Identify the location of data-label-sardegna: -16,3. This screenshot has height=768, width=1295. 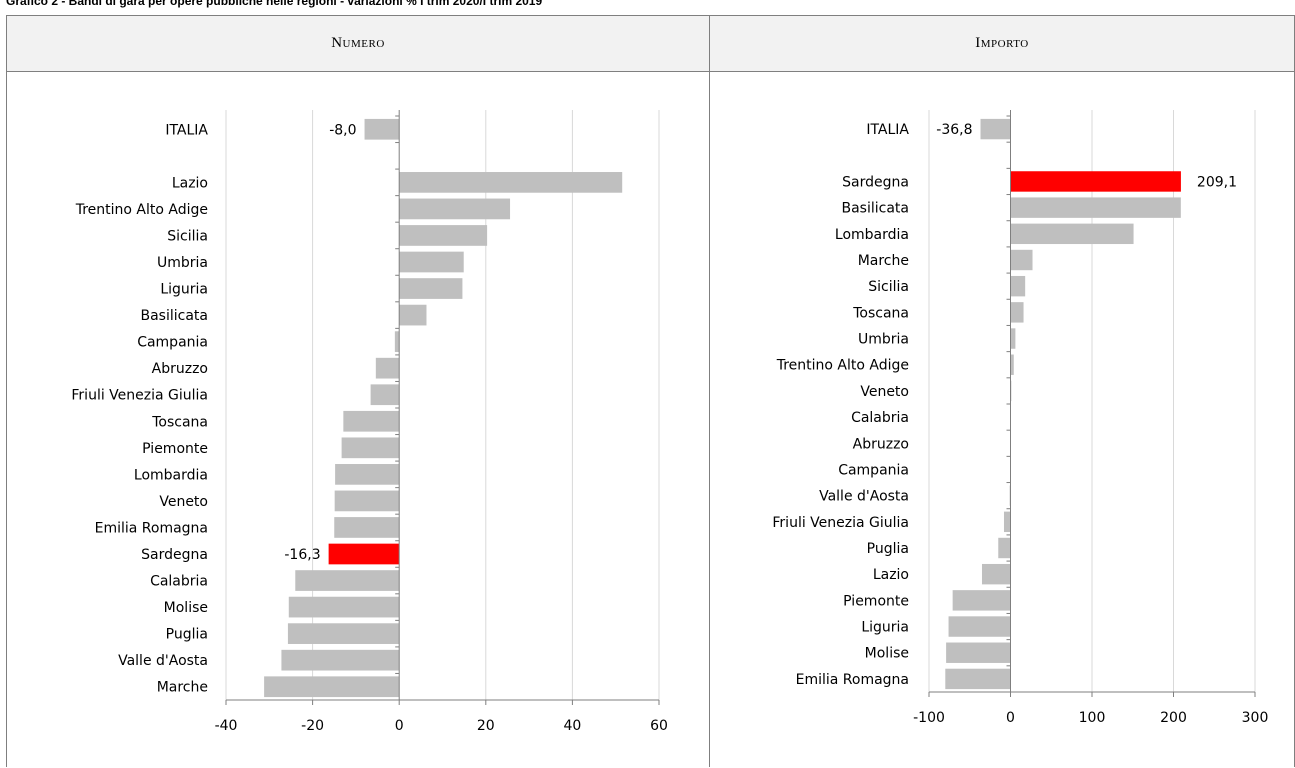
(302, 555).